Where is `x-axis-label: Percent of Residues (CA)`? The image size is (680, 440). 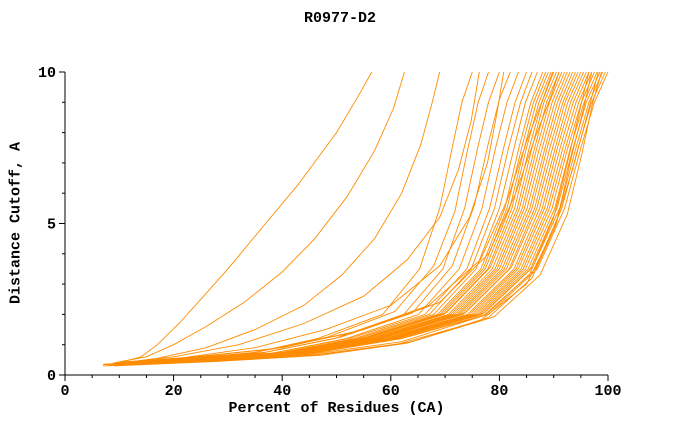 x-axis-label: Percent of Residues (CA) is located at coordinates (336, 408).